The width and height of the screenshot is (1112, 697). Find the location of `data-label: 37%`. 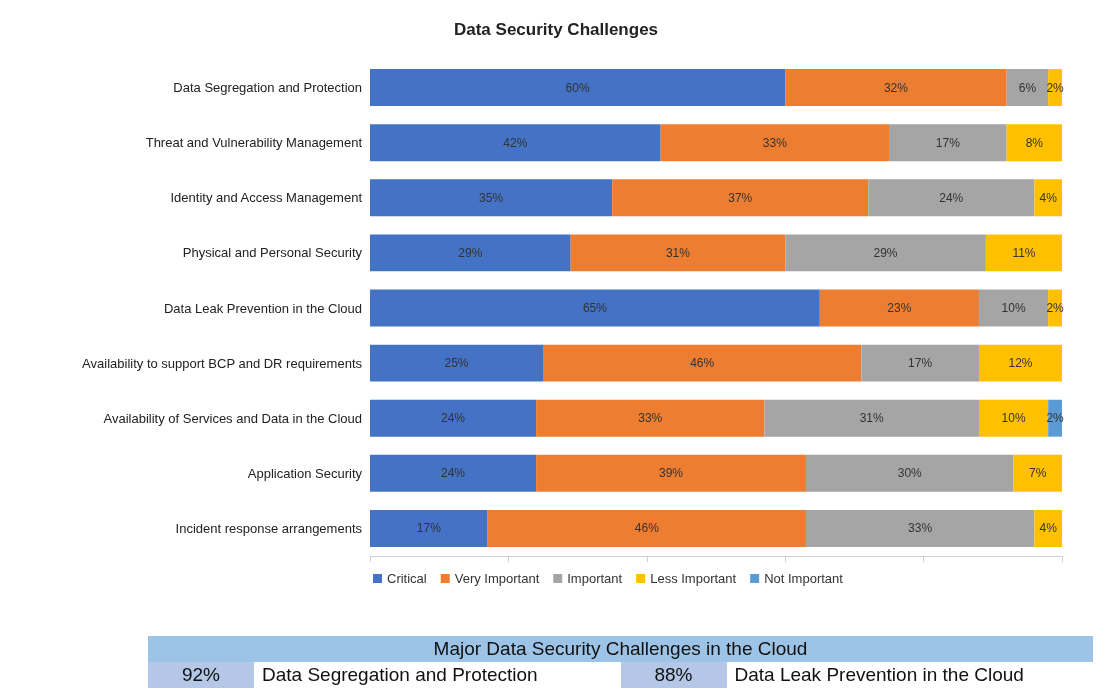

data-label: 37% is located at coordinates (740, 197).